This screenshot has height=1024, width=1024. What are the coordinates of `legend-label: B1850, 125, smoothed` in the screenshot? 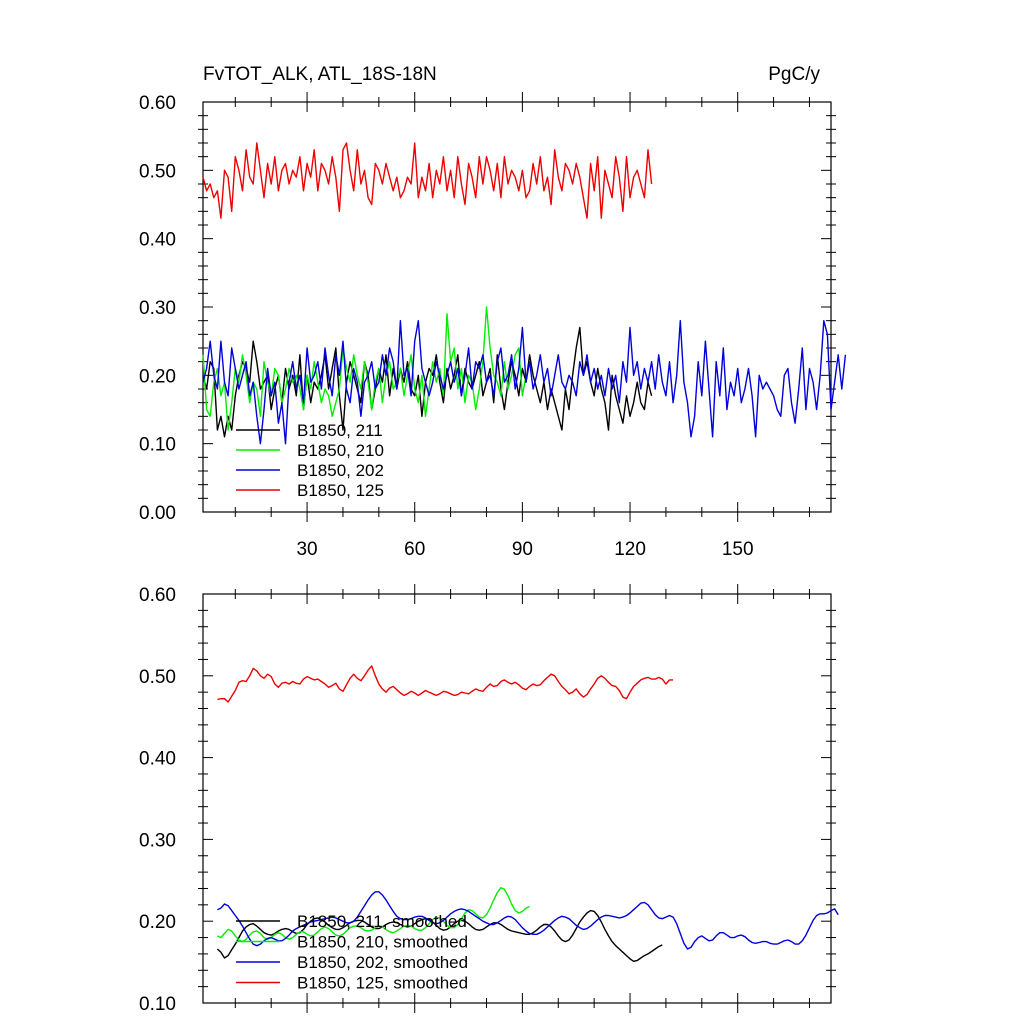 It's located at (382, 983).